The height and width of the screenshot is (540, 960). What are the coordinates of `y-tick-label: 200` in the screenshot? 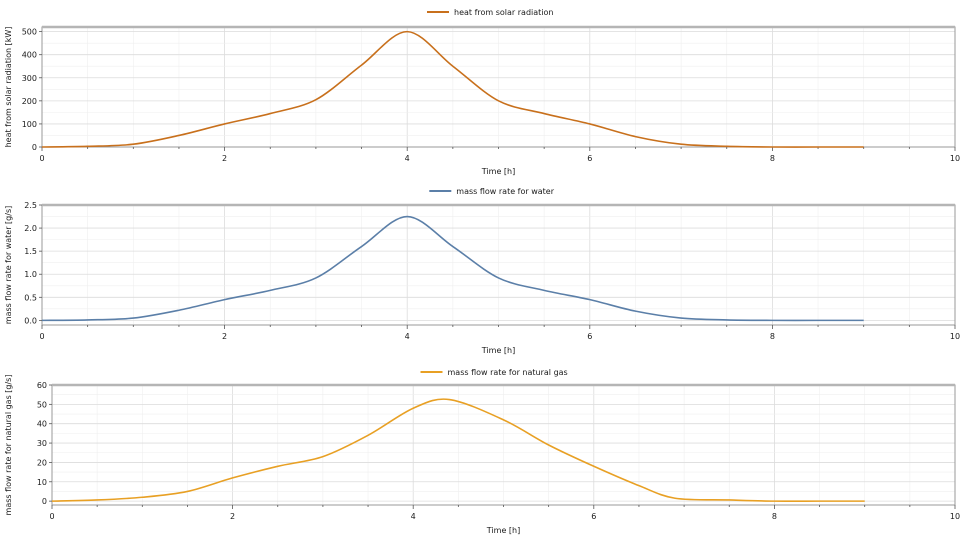 It's located at (29, 101).